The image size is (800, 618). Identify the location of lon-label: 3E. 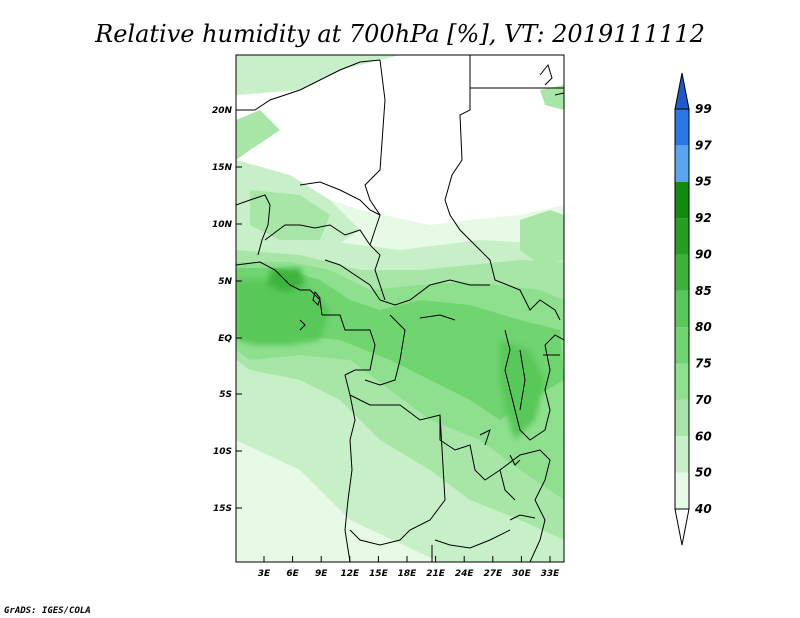
(264, 574).